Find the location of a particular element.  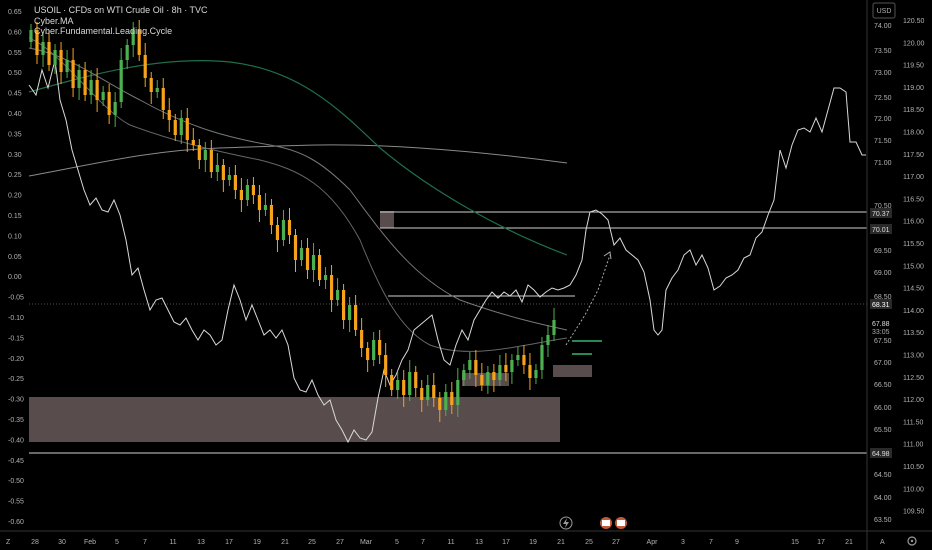

right-axis-outer-tick: 113.50 is located at coordinates (913, 333).